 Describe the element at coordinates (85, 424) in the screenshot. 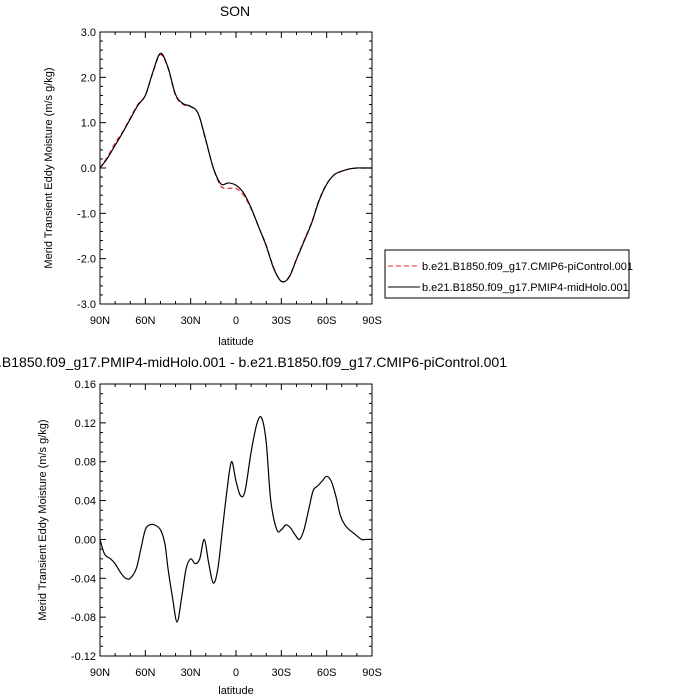

I see `bottom-y-tick-label: 0.12` at that location.